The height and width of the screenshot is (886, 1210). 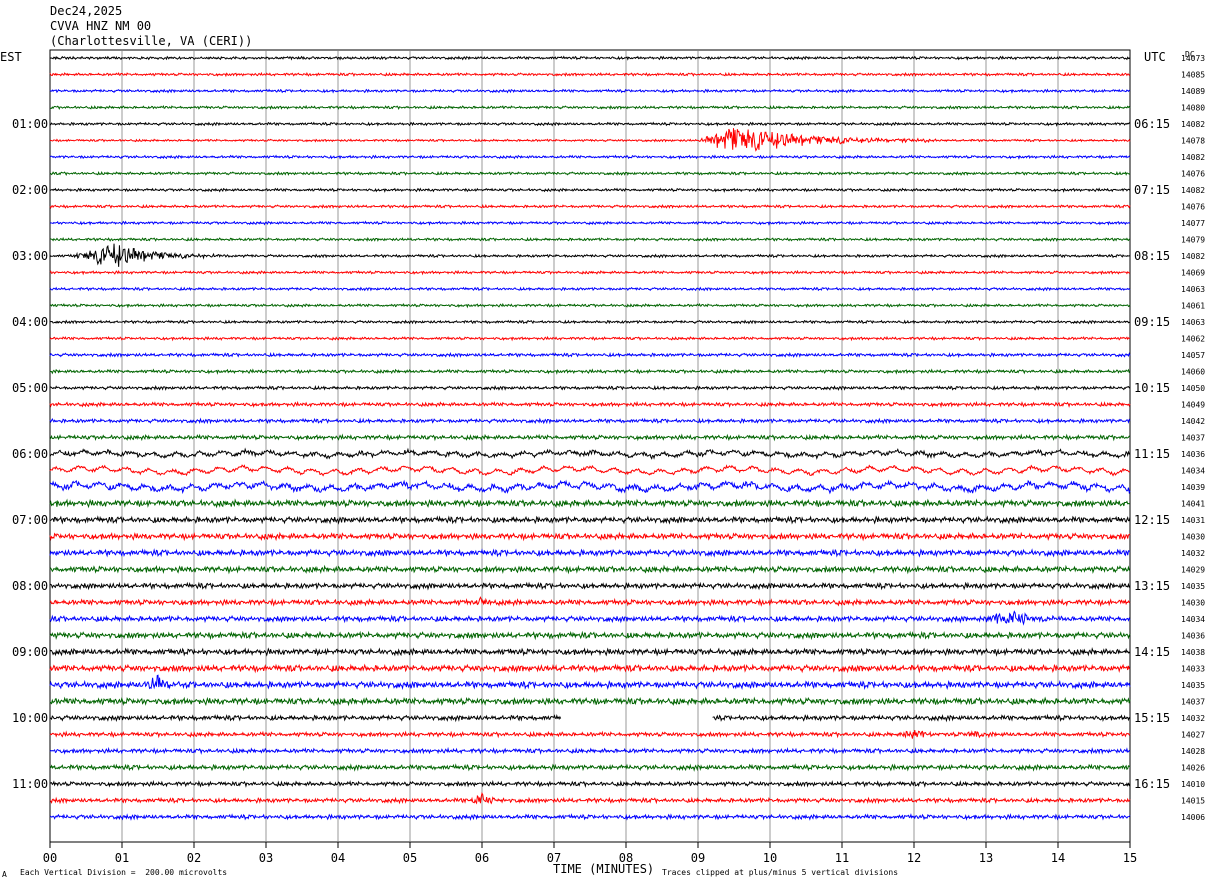 What do you see at coordinates (151, 41) in the screenshot?
I see `station-location: (Charlottesville, VA (CERI))` at bounding box center [151, 41].